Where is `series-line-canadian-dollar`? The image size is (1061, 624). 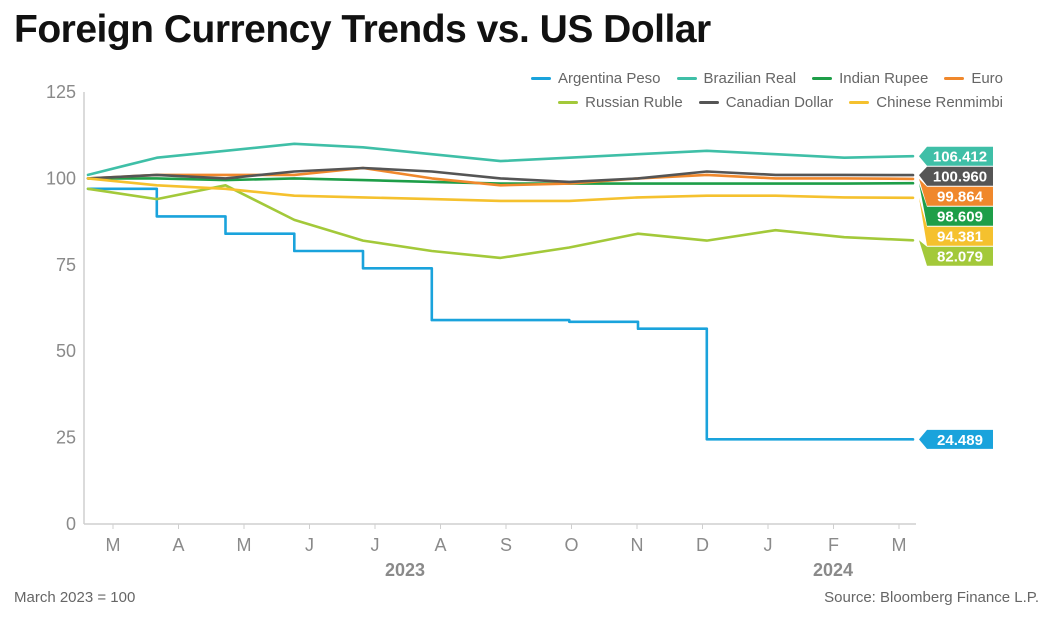 series-line-canadian-dollar is located at coordinates (500, 175).